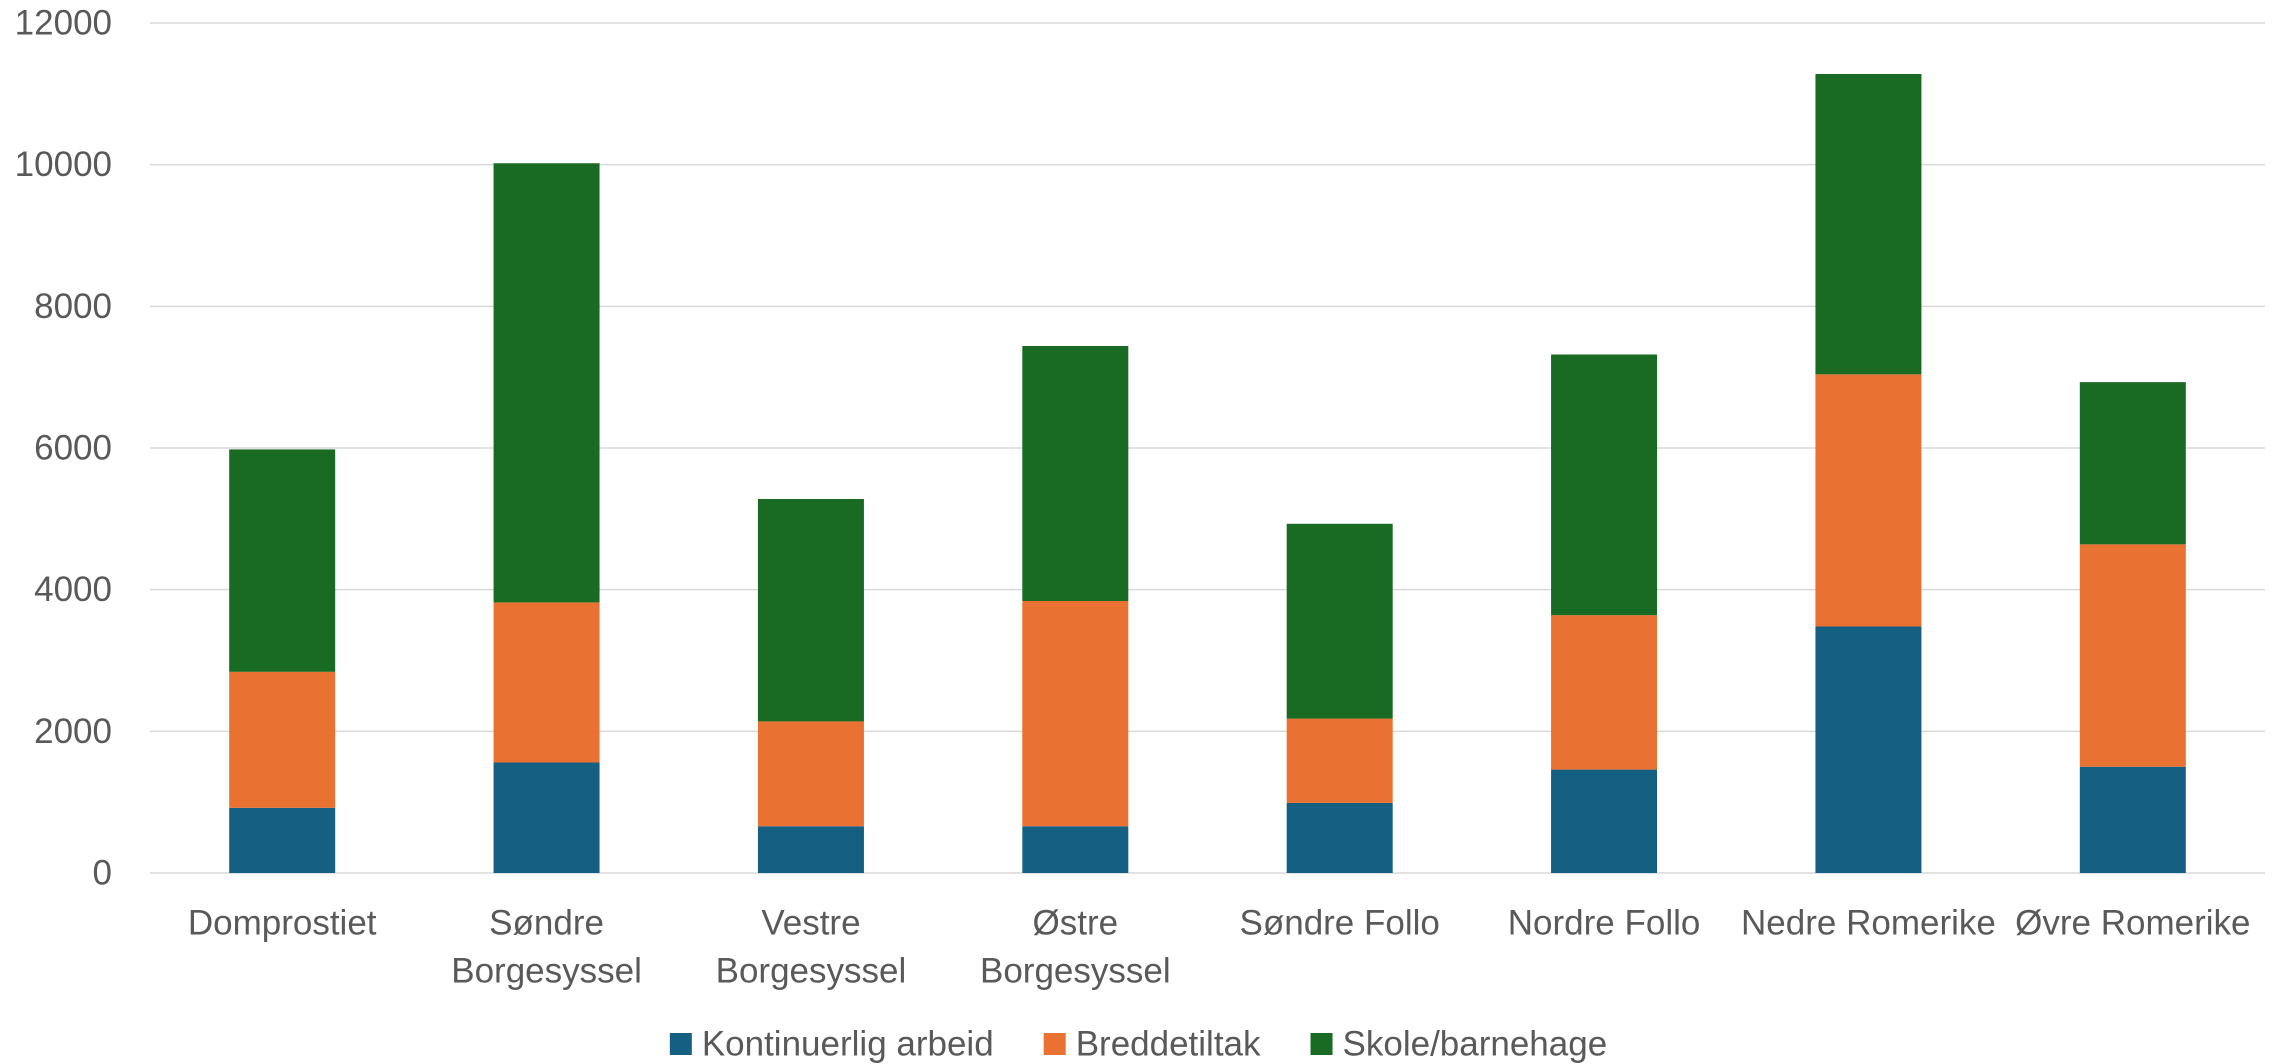 The image size is (2277, 1064). What do you see at coordinates (1340, 923) in the screenshot?
I see `x-tick-label: Søndre Follo` at bounding box center [1340, 923].